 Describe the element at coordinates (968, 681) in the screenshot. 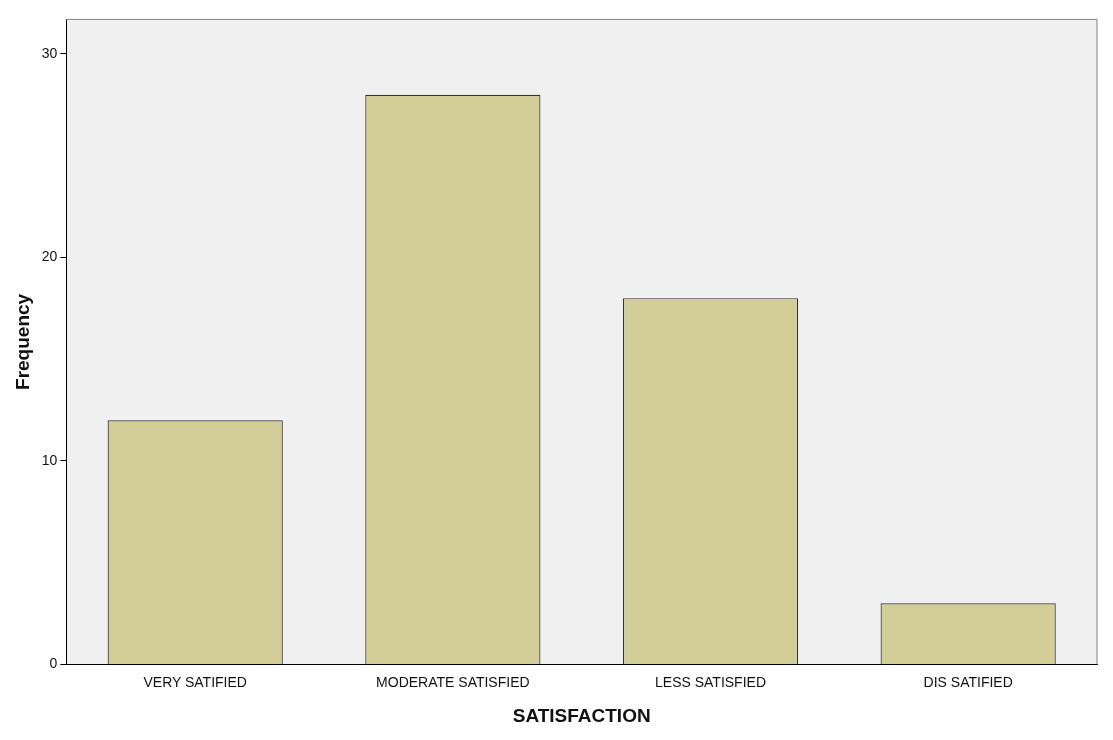

I see `x-tick-label: DIS SATIFIED` at that location.